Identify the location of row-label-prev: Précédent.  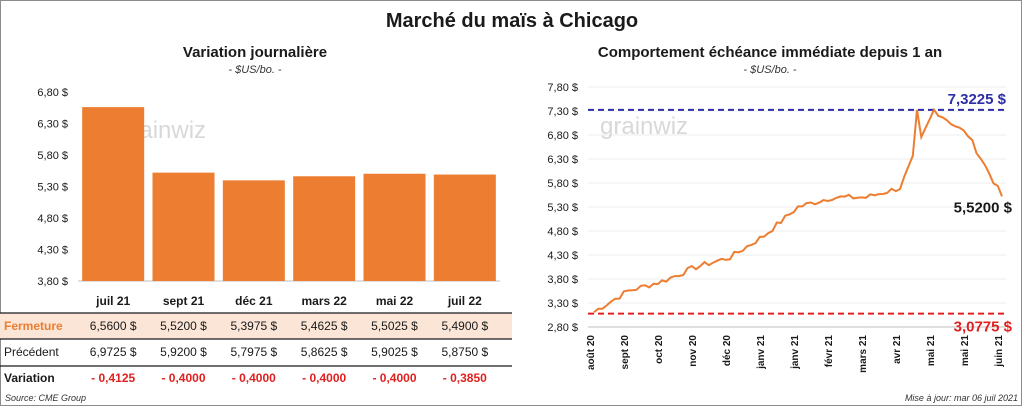
(31, 352).